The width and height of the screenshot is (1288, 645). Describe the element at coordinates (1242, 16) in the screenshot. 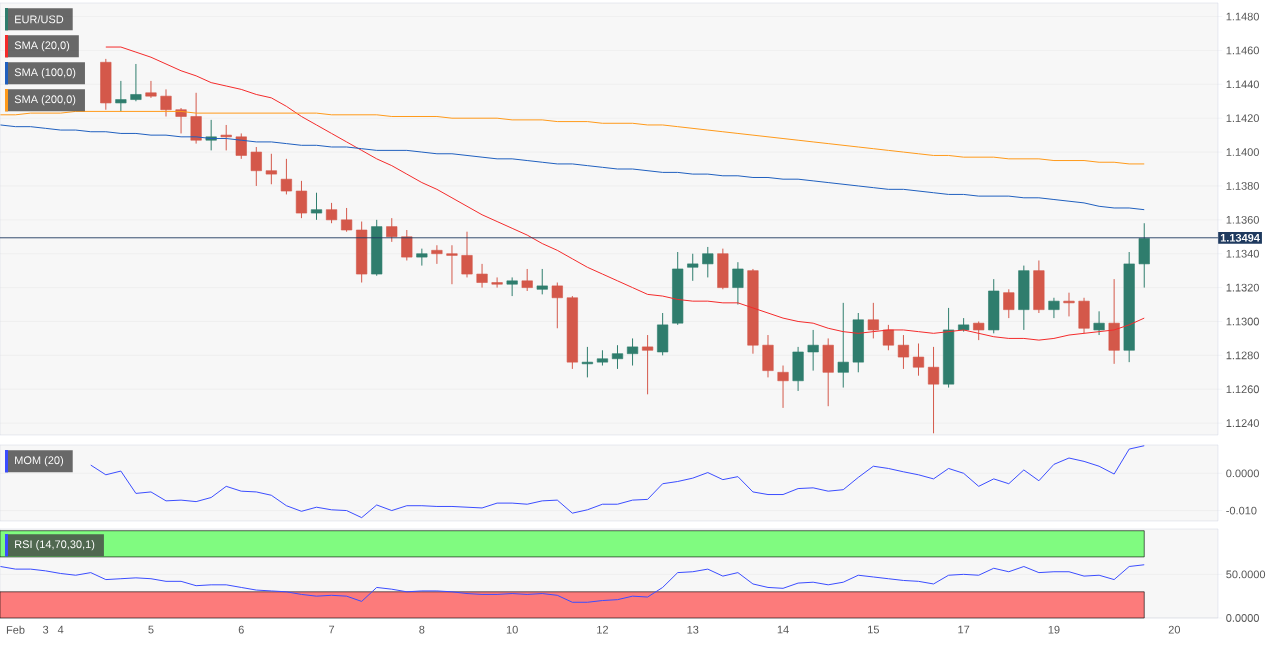

I see `y-tick-label: 1.1480` at that location.